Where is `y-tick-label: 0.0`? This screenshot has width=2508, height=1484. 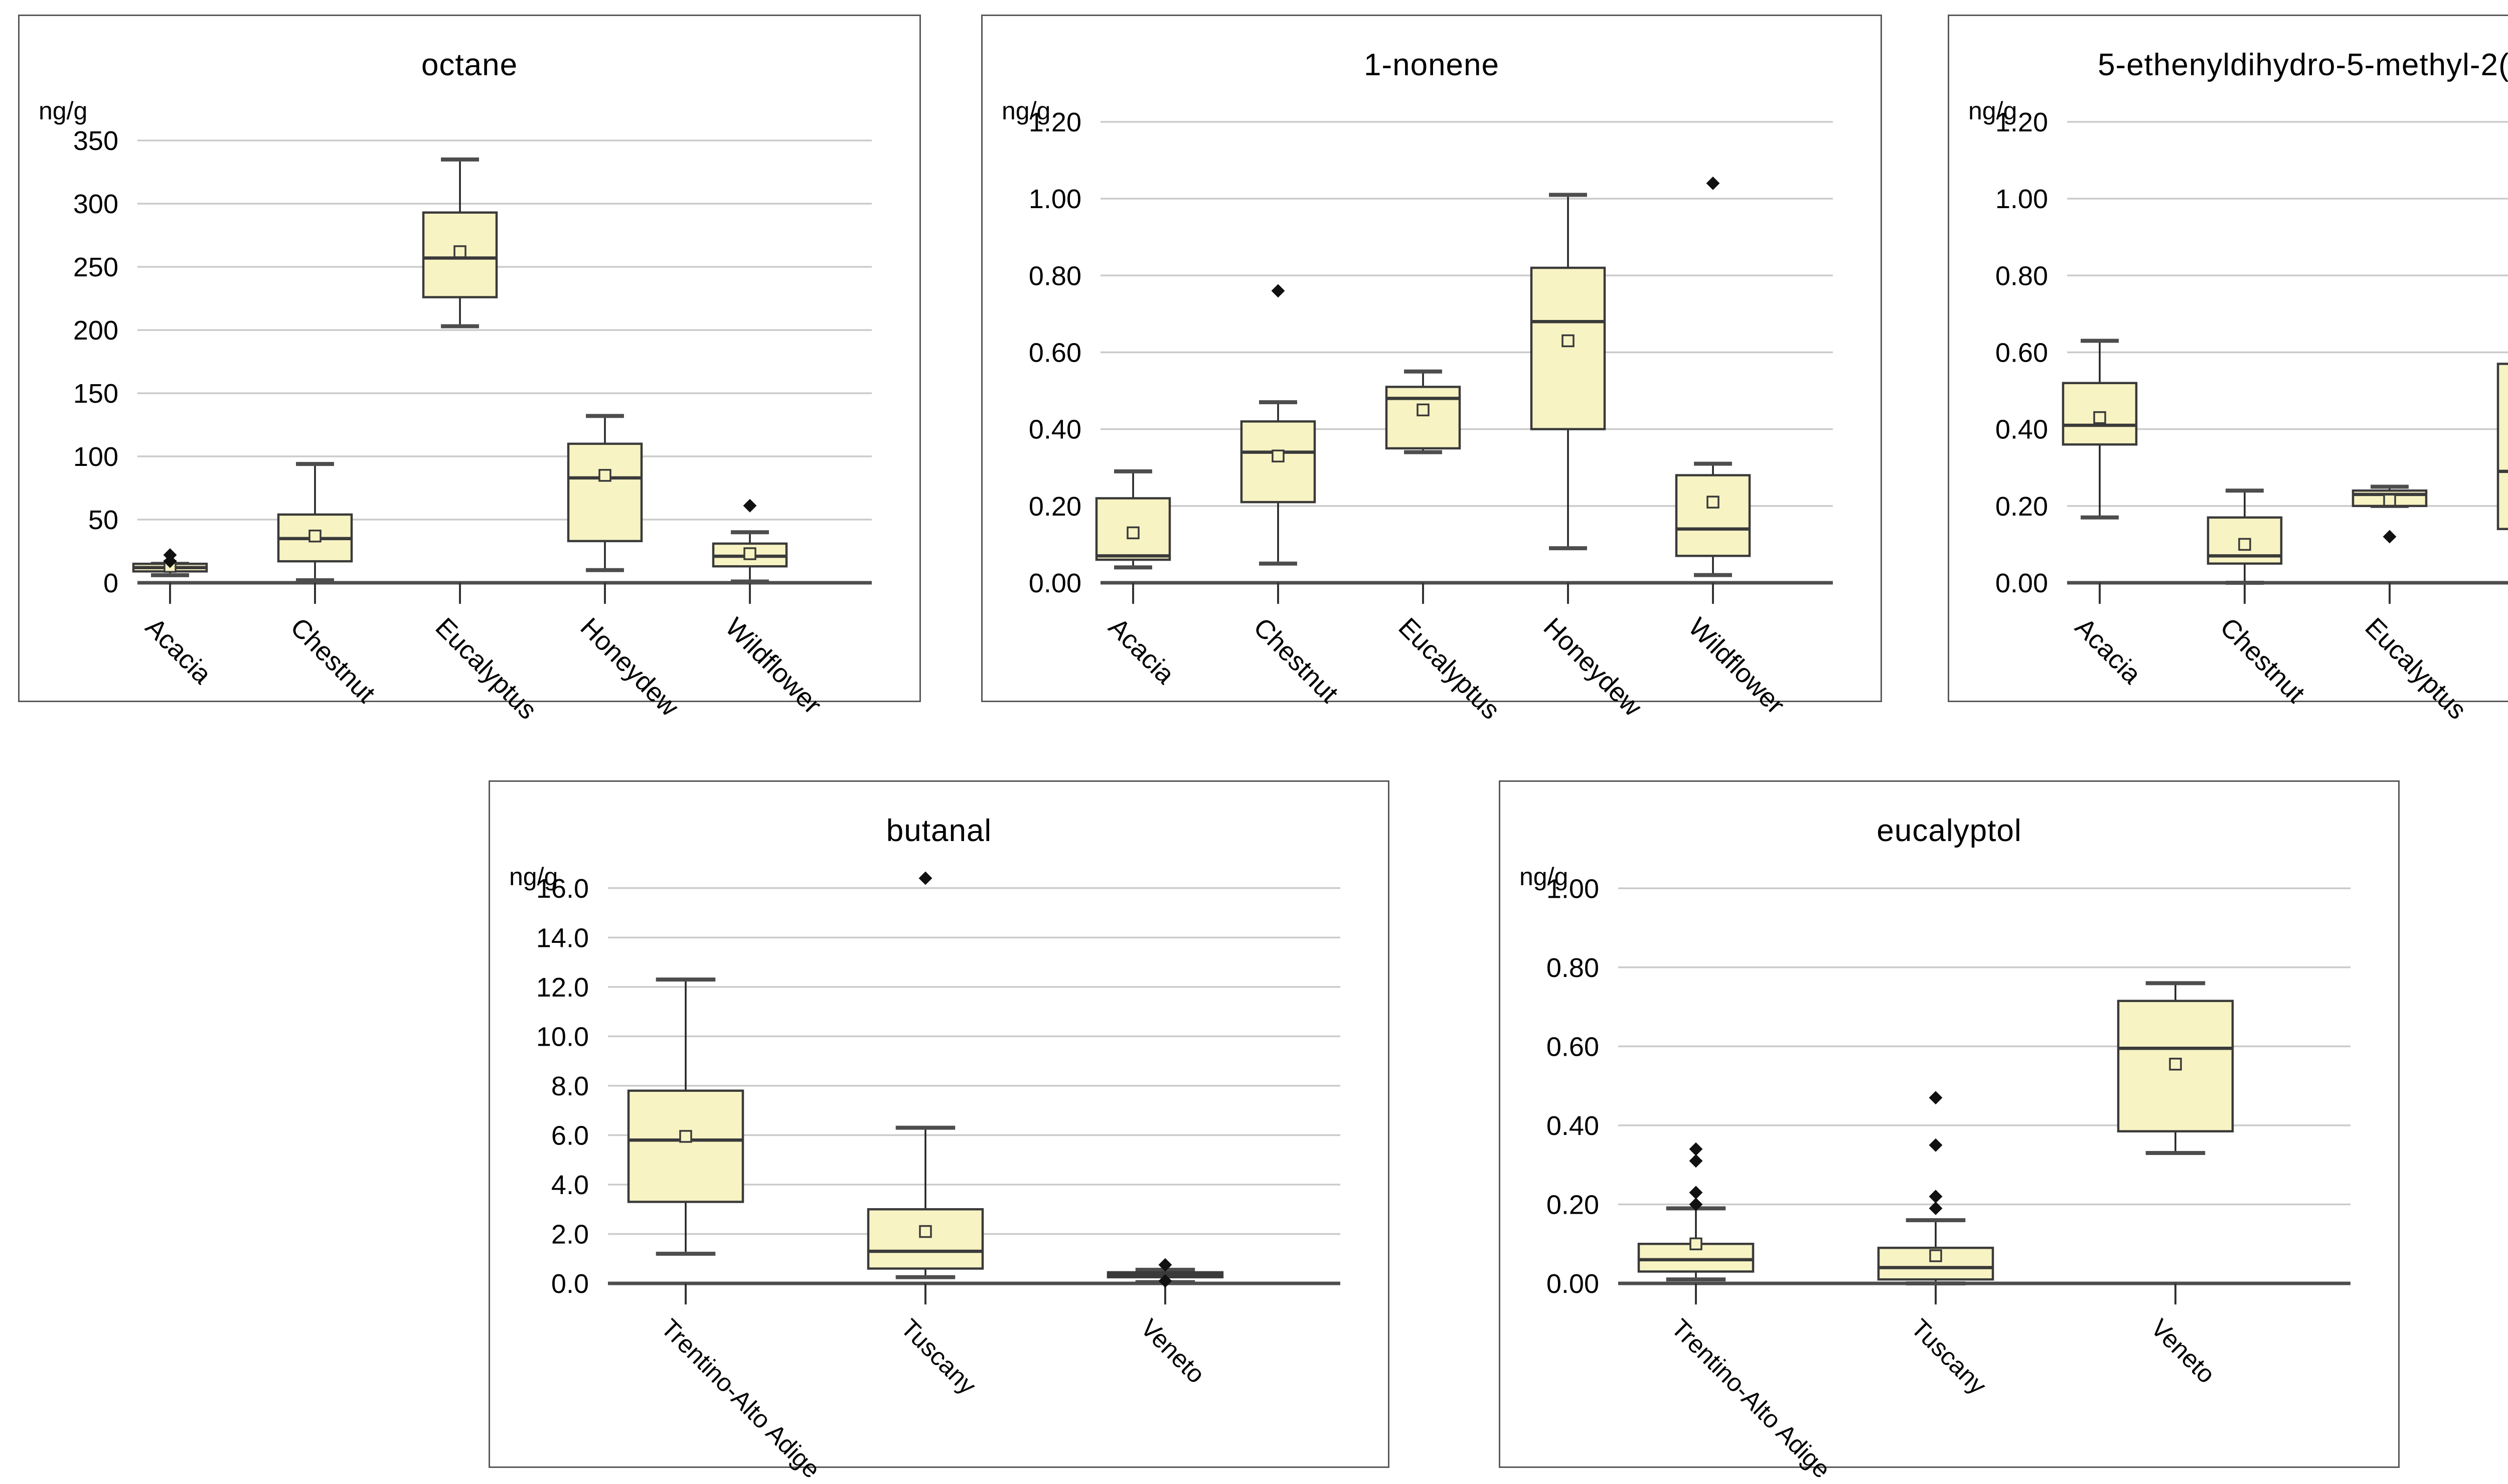 y-tick-label: 0.0 is located at coordinates (570, 1284).